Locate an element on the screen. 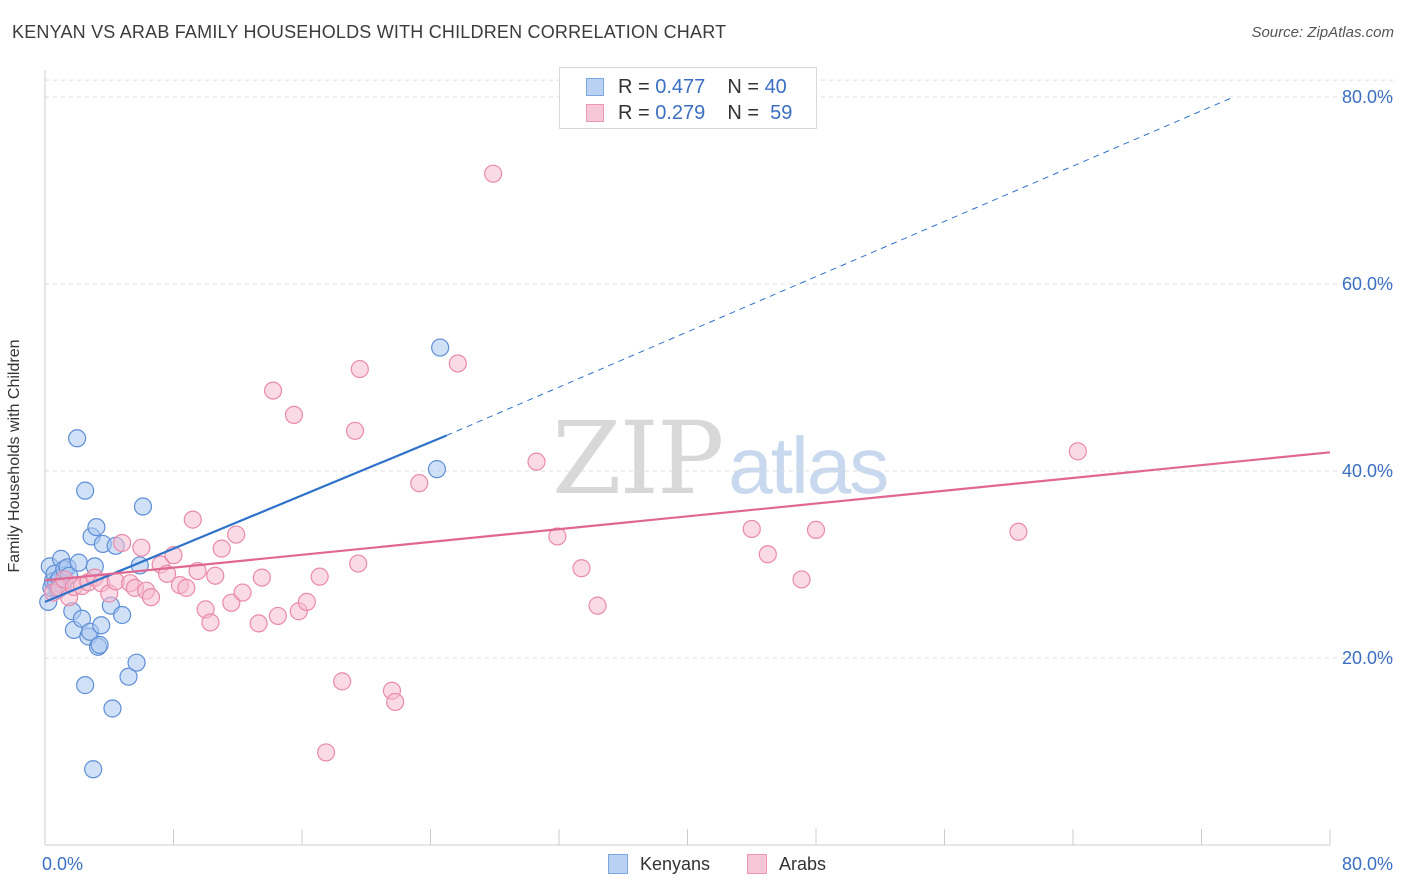 The width and height of the screenshot is (1406, 892). y-axis-label: Family Households with Children is located at coordinates (14, 456).